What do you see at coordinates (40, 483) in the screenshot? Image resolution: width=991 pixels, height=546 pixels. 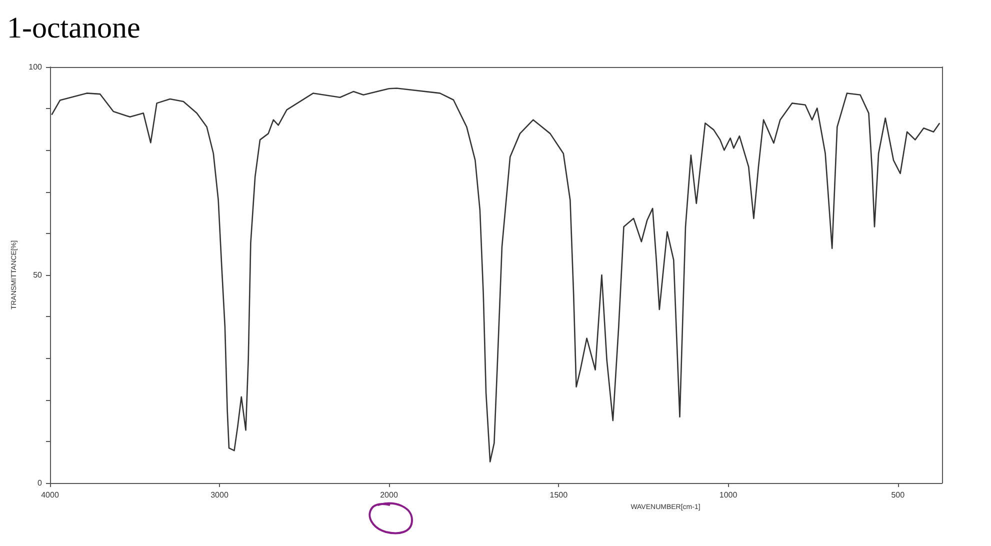 I see `y-tick-label: 0` at bounding box center [40, 483].